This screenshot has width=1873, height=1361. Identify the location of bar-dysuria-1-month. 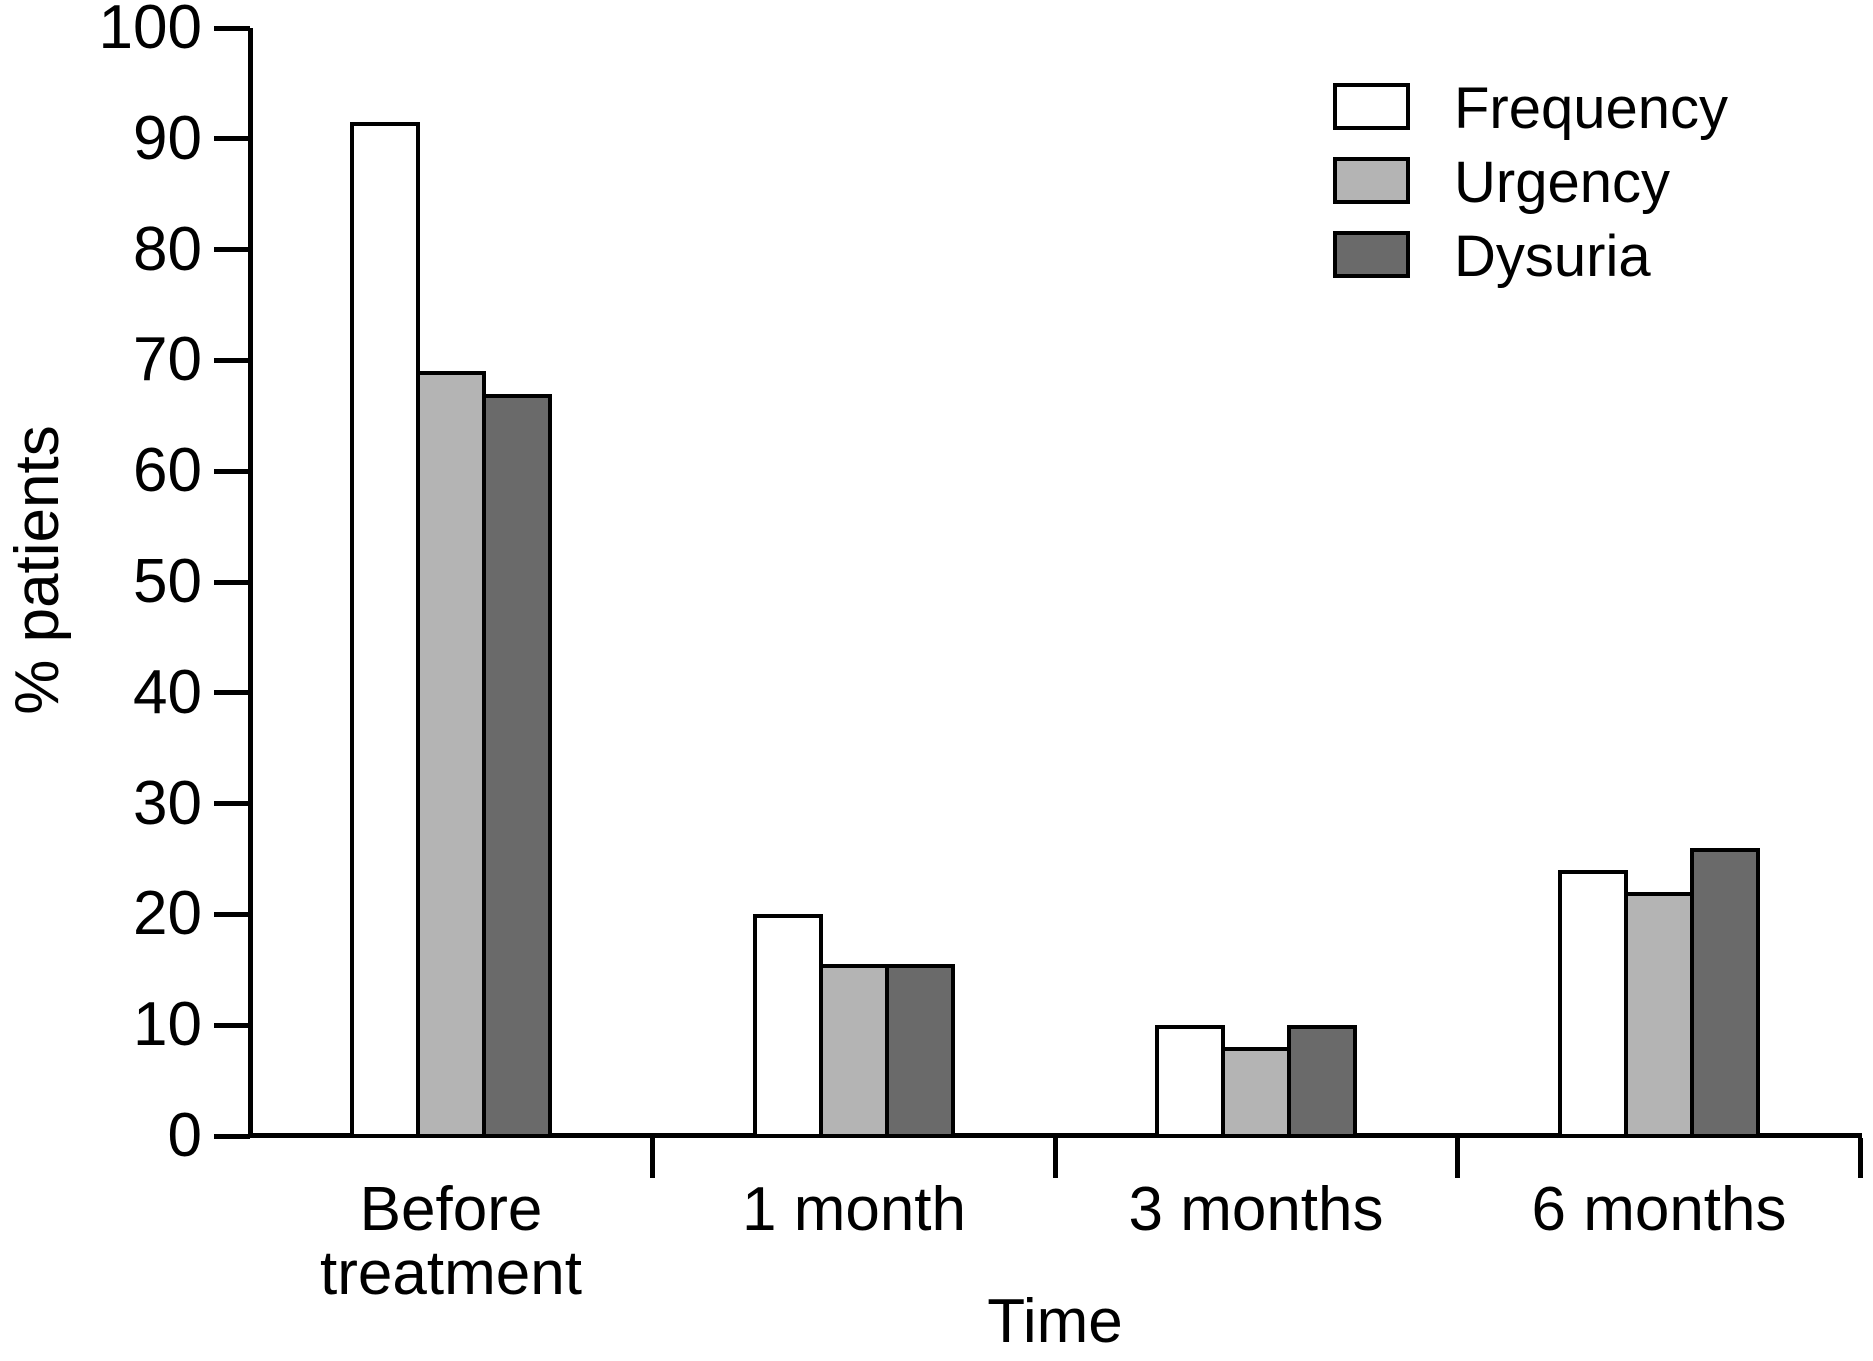
(920, 1051).